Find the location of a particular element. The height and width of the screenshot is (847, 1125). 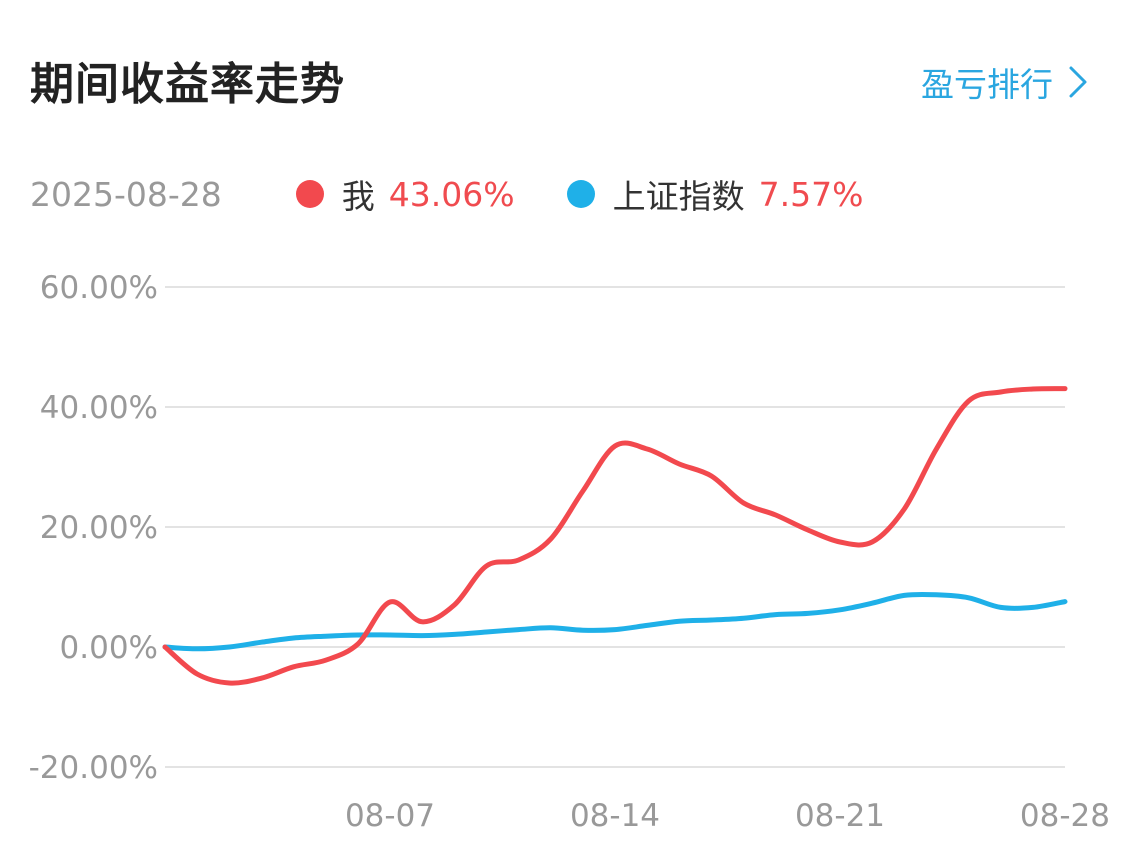

chart-legend: 2025-08-28 我 43.06% 上证指数 7.57% is located at coordinates (472, 194).